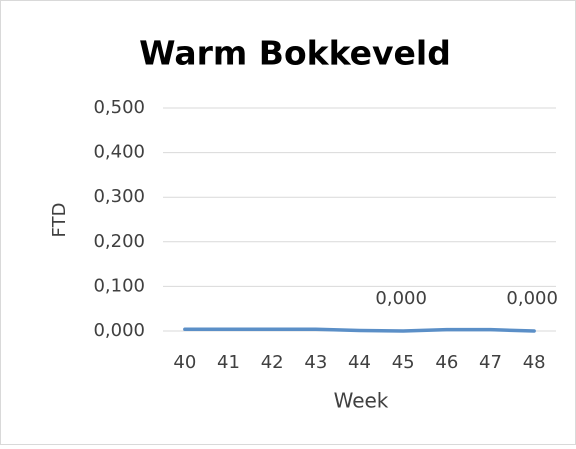 This screenshot has height=449, width=576. Describe the element at coordinates (119, 330) in the screenshot. I see `y-tick-label: 0,000` at that location.